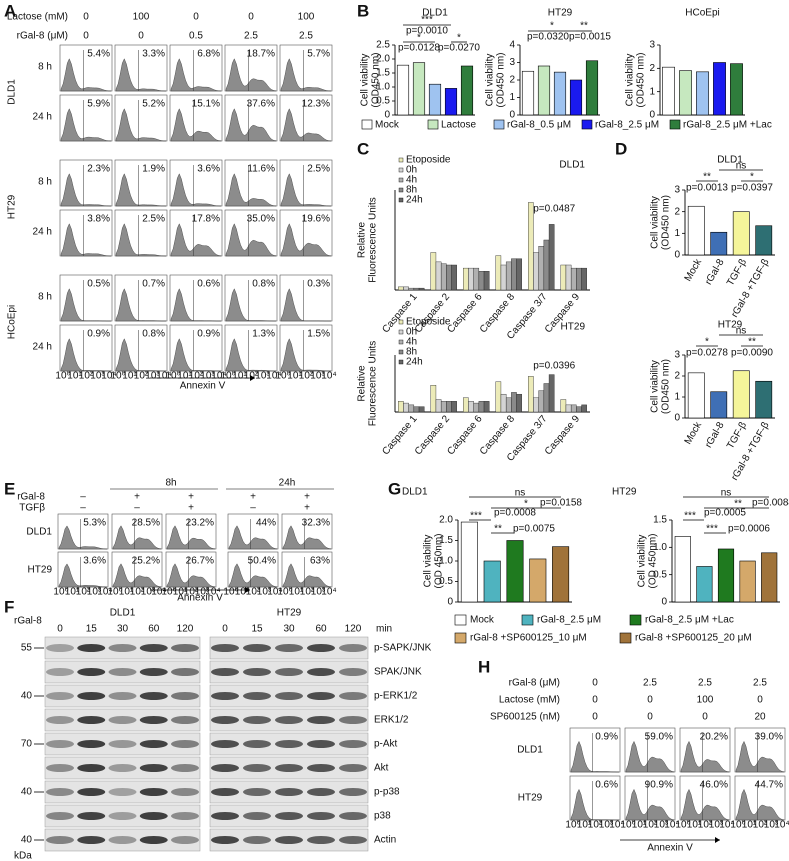 The image size is (789, 861). What do you see at coordinates (146, 561) in the screenshot?
I see `percent-label: 25.2%` at bounding box center [146, 561].